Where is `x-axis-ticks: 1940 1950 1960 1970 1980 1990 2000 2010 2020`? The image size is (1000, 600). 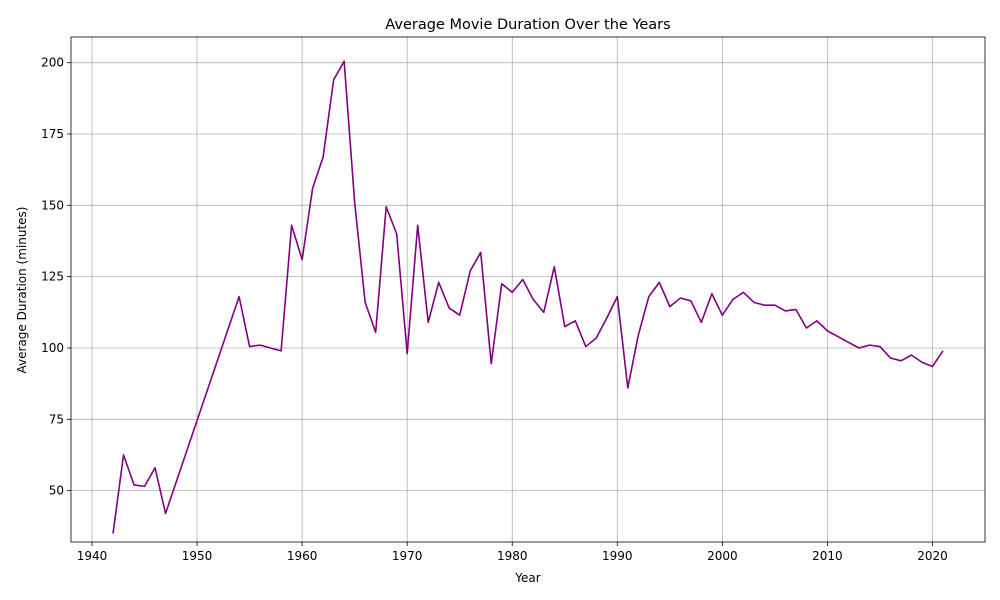 x-axis-ticks: 1940 1950 1960 1970 1980 1990 2000 2010 2020 is located at coordinates (512, 552).